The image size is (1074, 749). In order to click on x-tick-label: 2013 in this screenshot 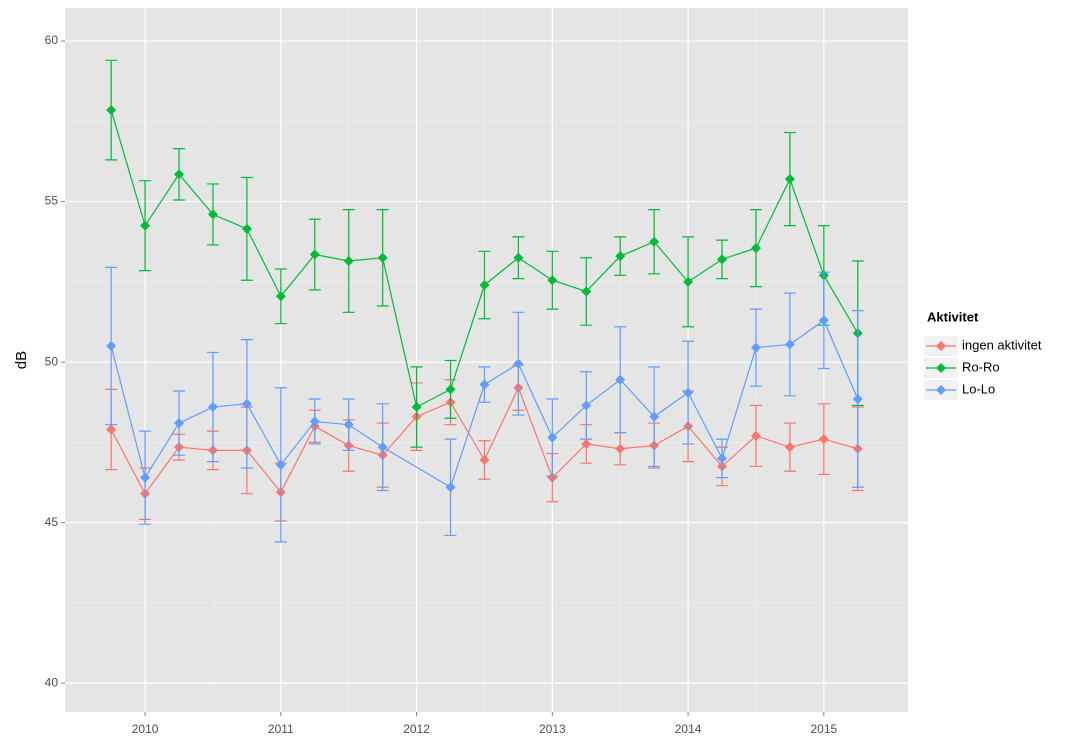, I will do `click(552, 729)`.